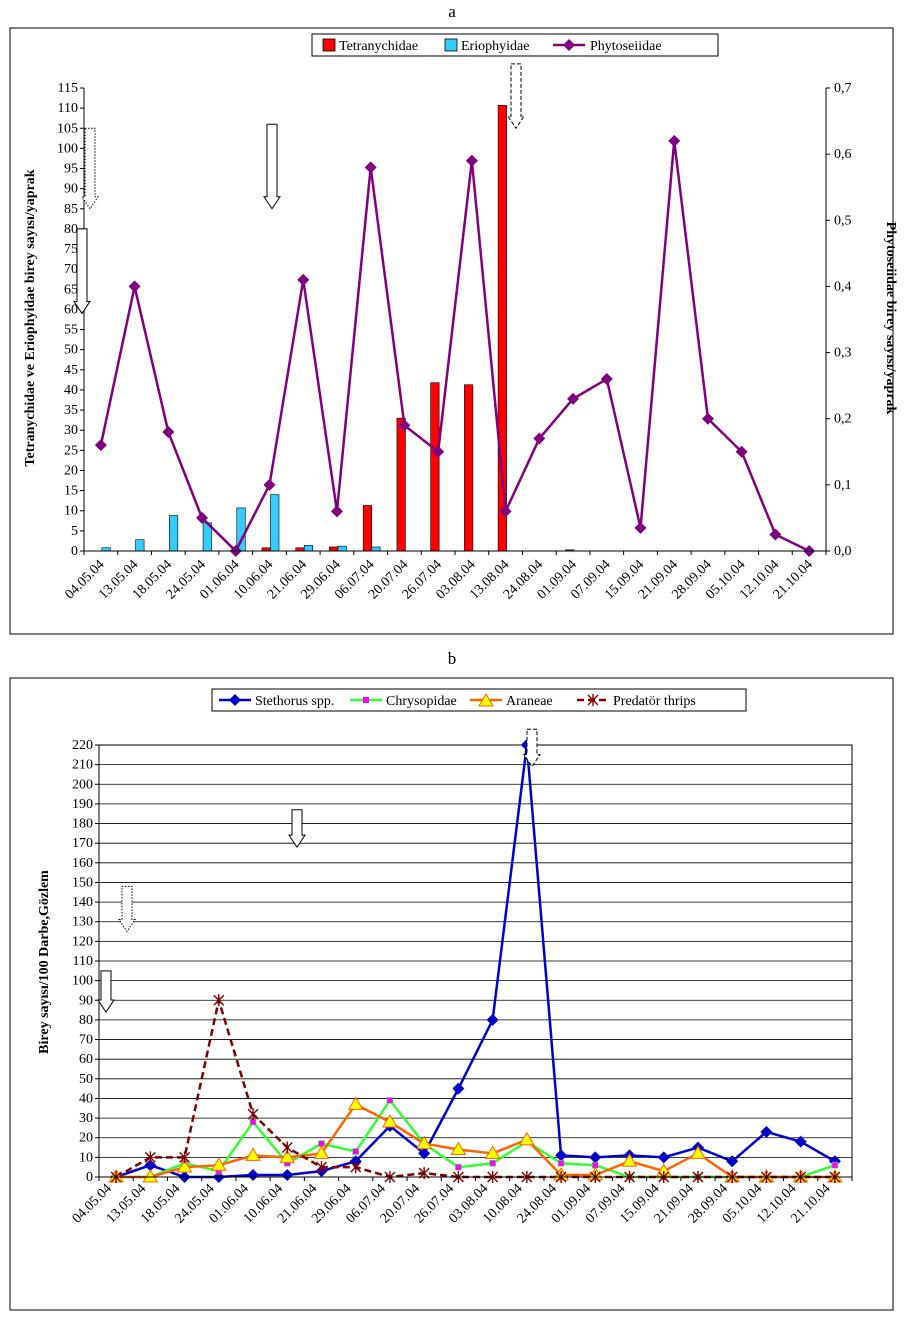  I want to click on y2-tick-label: 0,2, so click(843, 419).